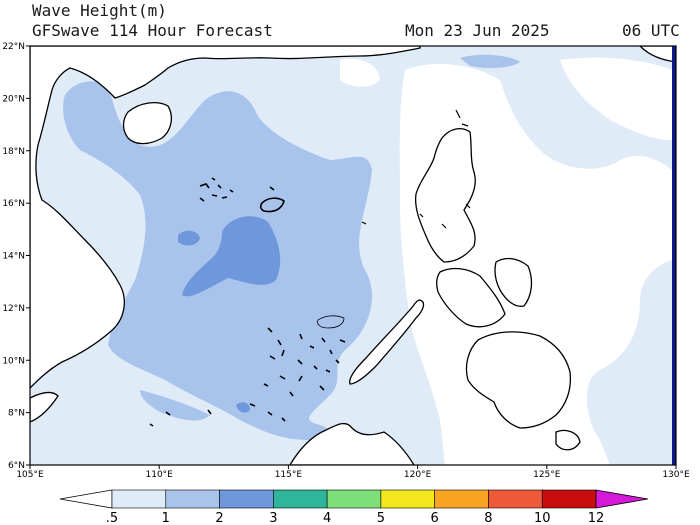 This screenshot has width=700, height=525. What do you see at coordinates (568, 440) in the screenshot?
I see `land-islands-east` at bounding box center [568, 440].